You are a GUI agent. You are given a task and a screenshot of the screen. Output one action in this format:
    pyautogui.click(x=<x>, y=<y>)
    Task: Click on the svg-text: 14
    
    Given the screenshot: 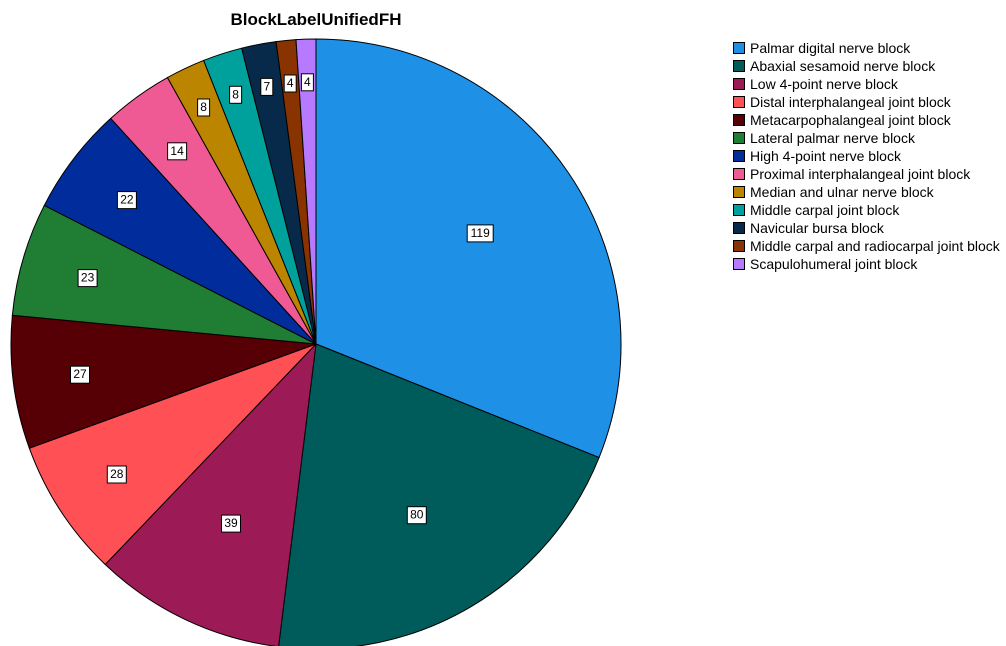 What is the action you would take?
    pyautogui.click(x=177, y=151)
    